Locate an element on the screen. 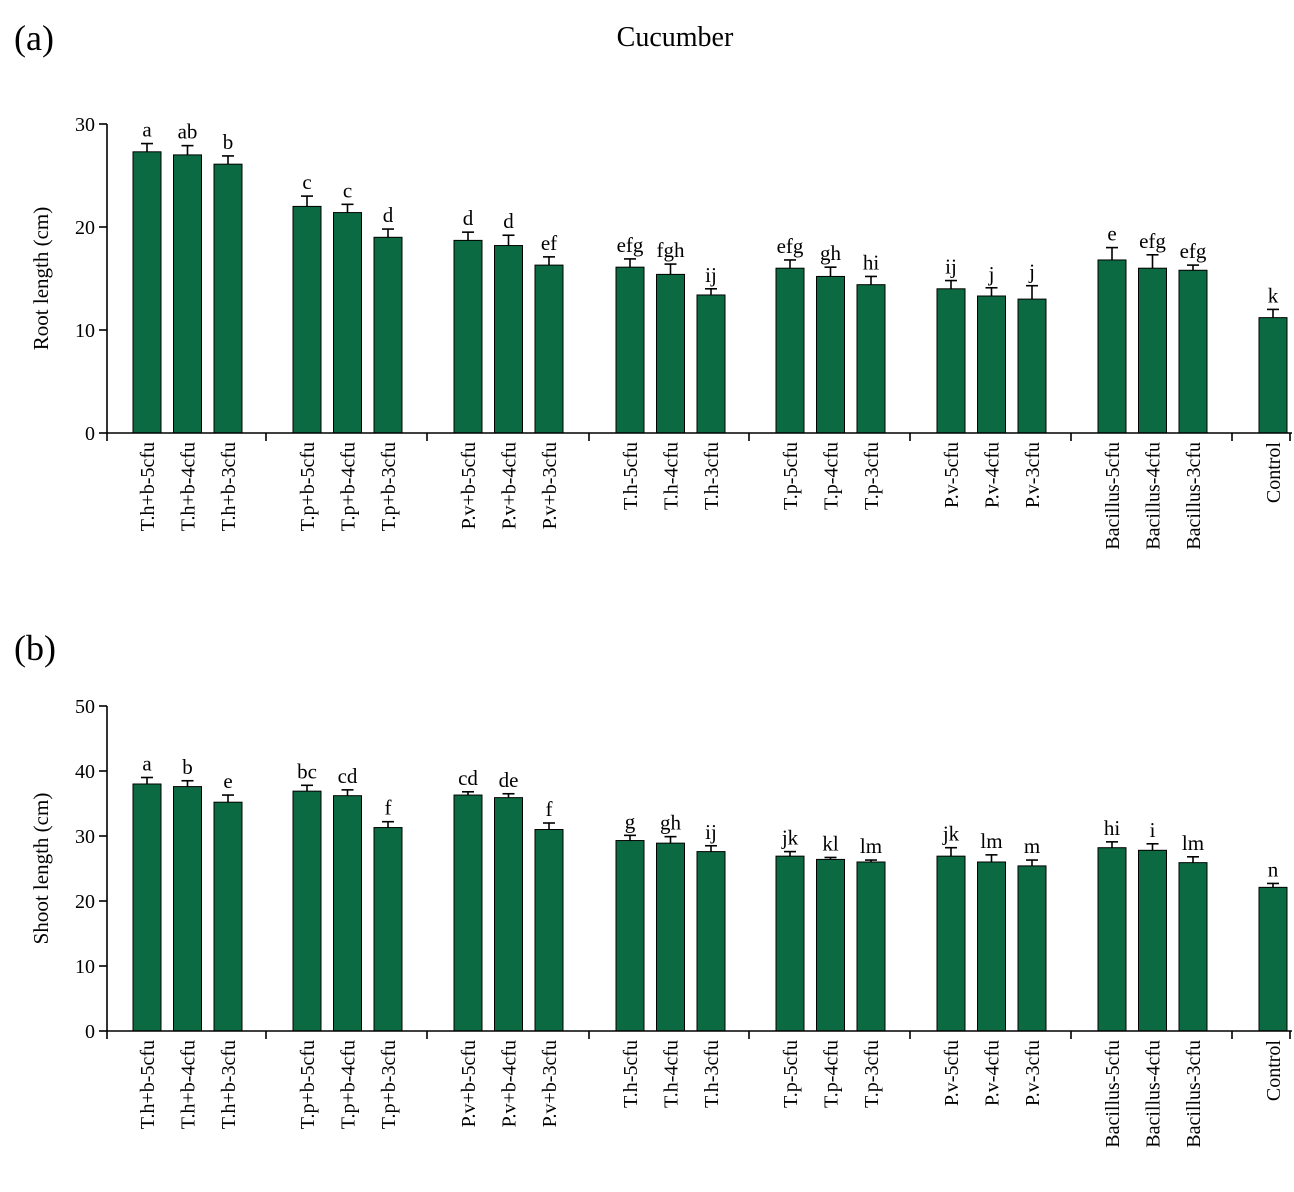  significance-label-10: g is located at coordinates (630, 821).